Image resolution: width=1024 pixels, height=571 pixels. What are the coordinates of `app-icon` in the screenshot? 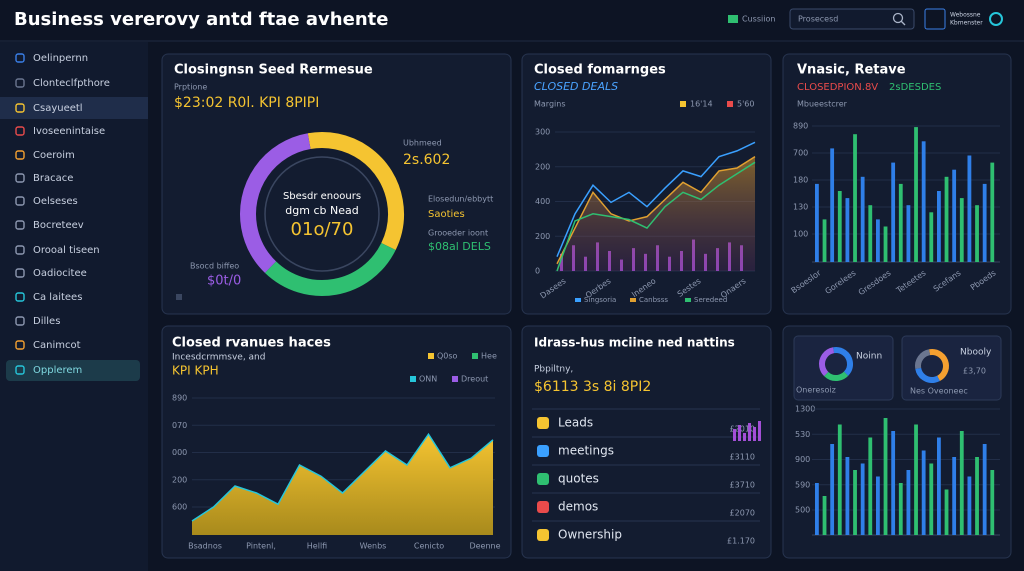 It's located at (935, 19).